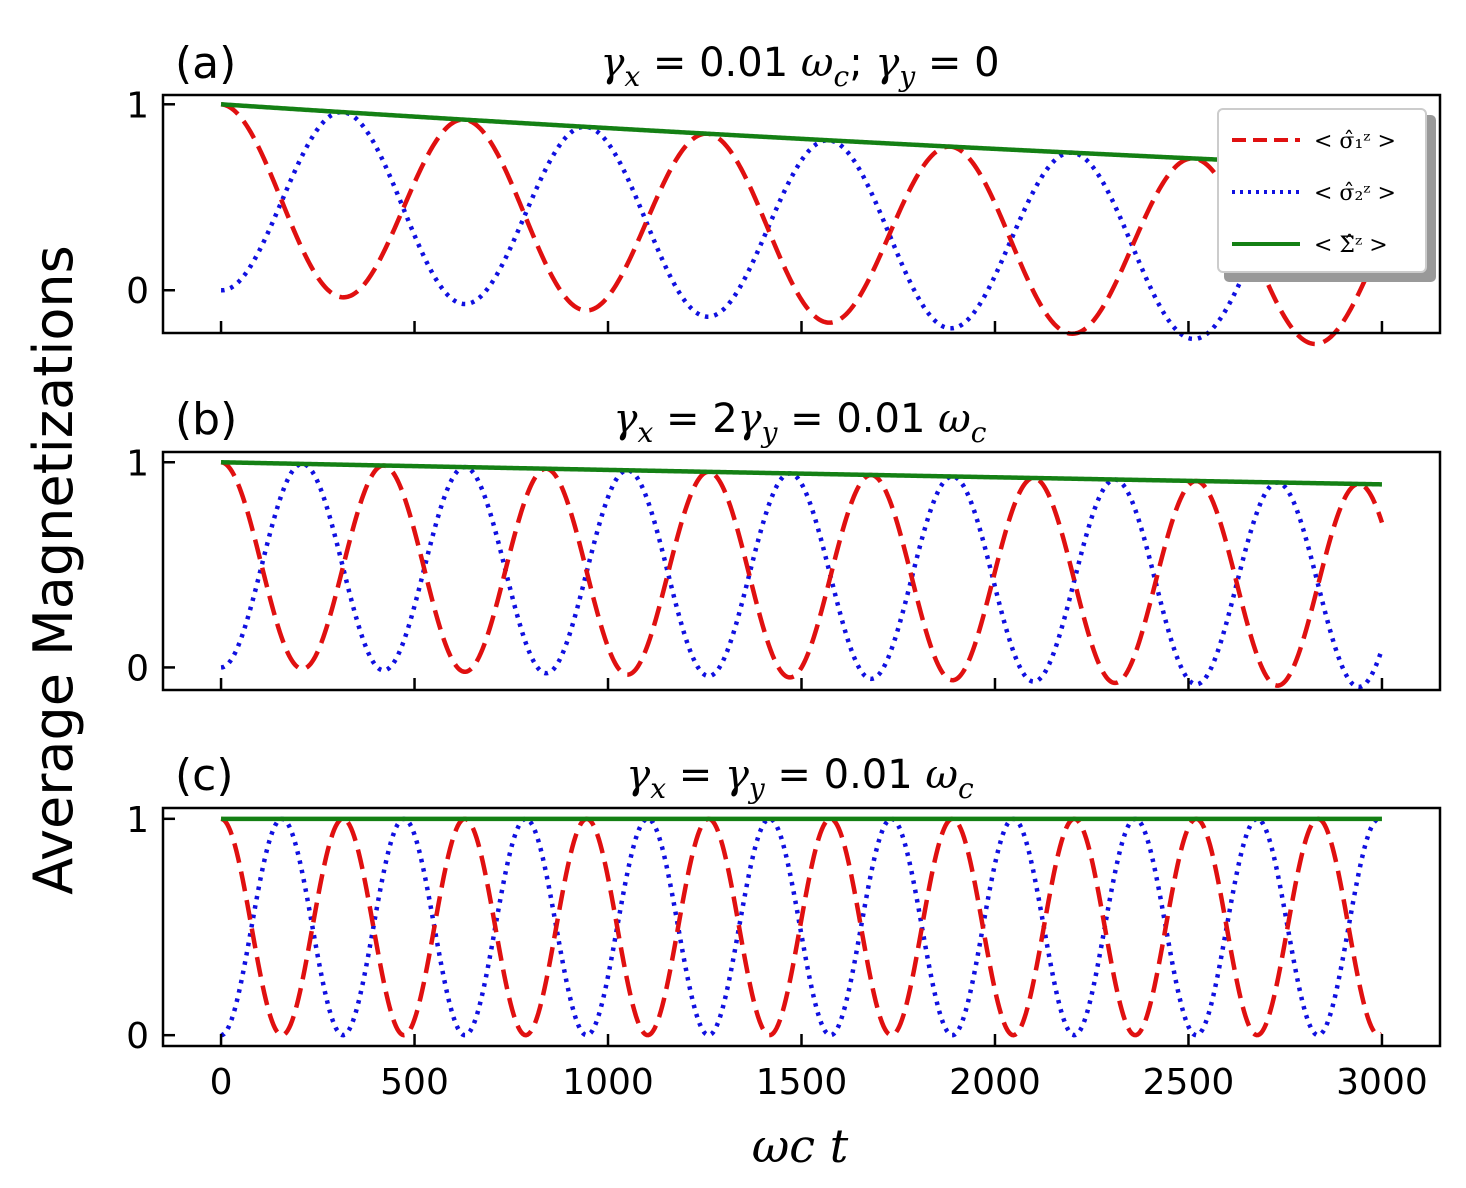  Describe the element at coordinates (995, 1082) in the screenshot. I see `x-tick-label: 2000` at that location.